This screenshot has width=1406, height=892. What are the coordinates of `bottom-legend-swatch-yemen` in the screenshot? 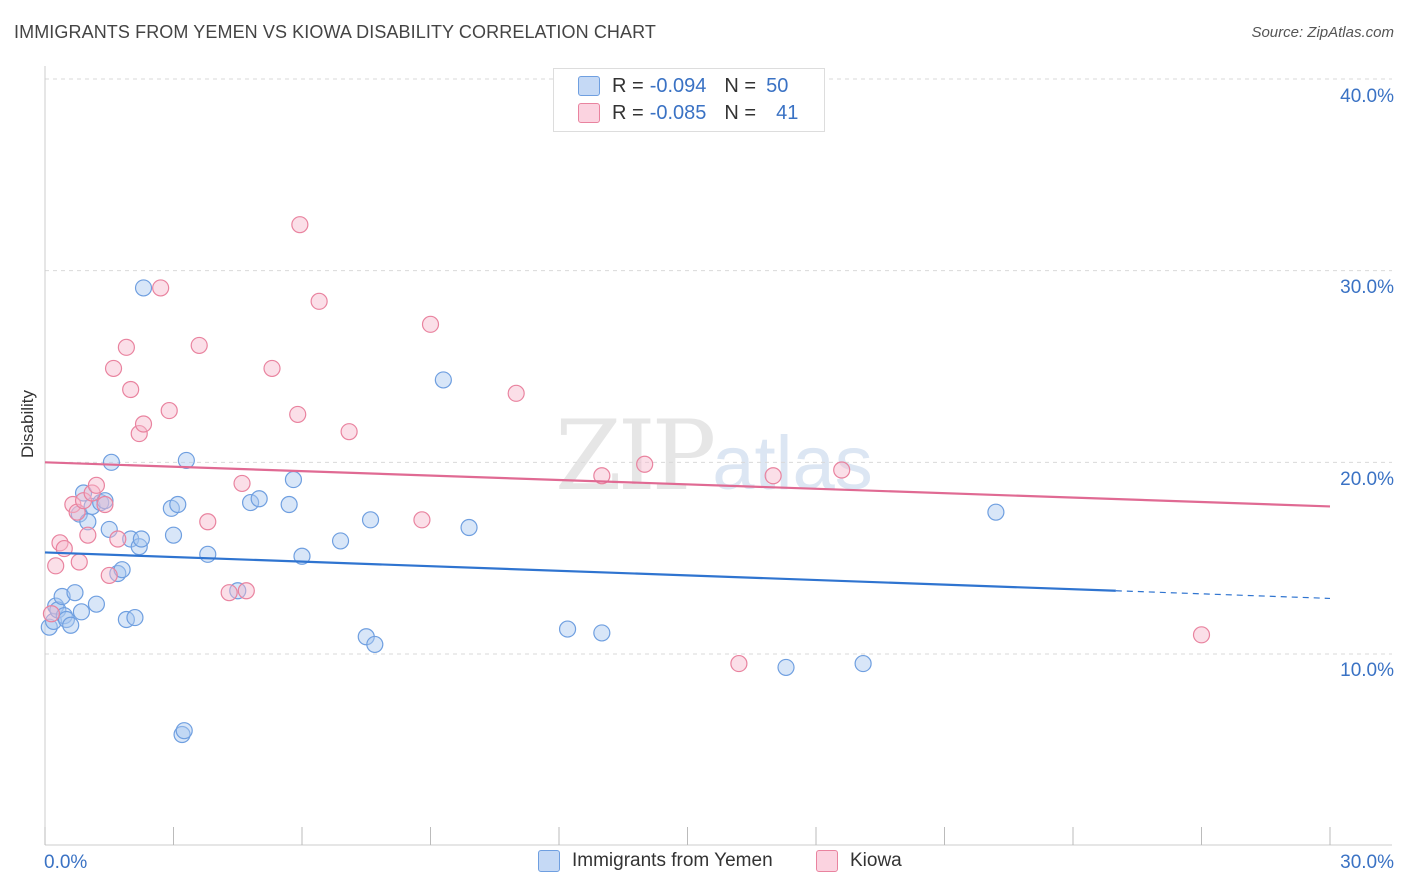 It's located at (549, 861).